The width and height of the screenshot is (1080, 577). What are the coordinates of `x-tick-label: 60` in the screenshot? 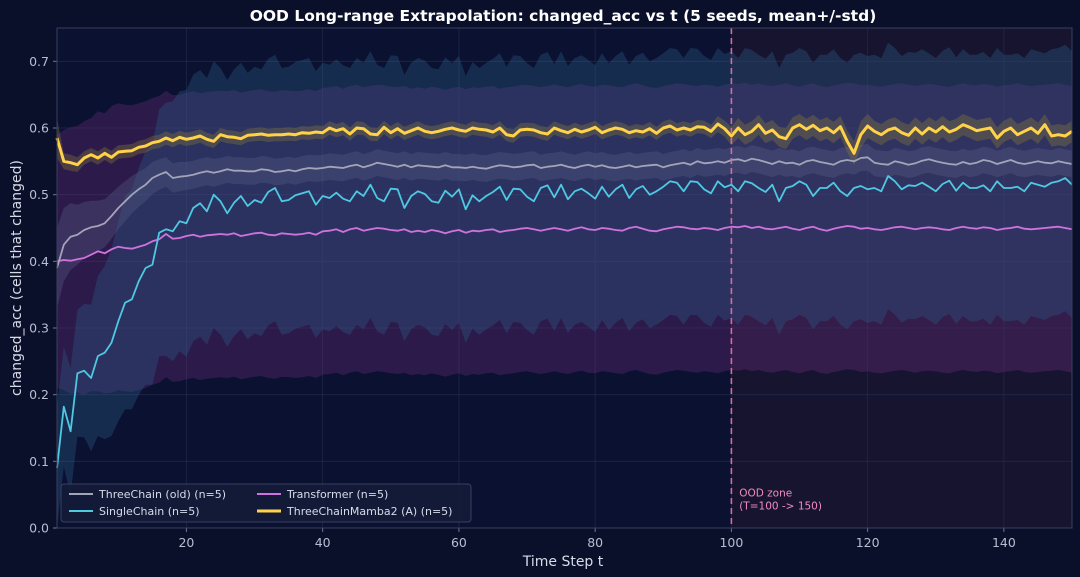 It's located at (459, 542).